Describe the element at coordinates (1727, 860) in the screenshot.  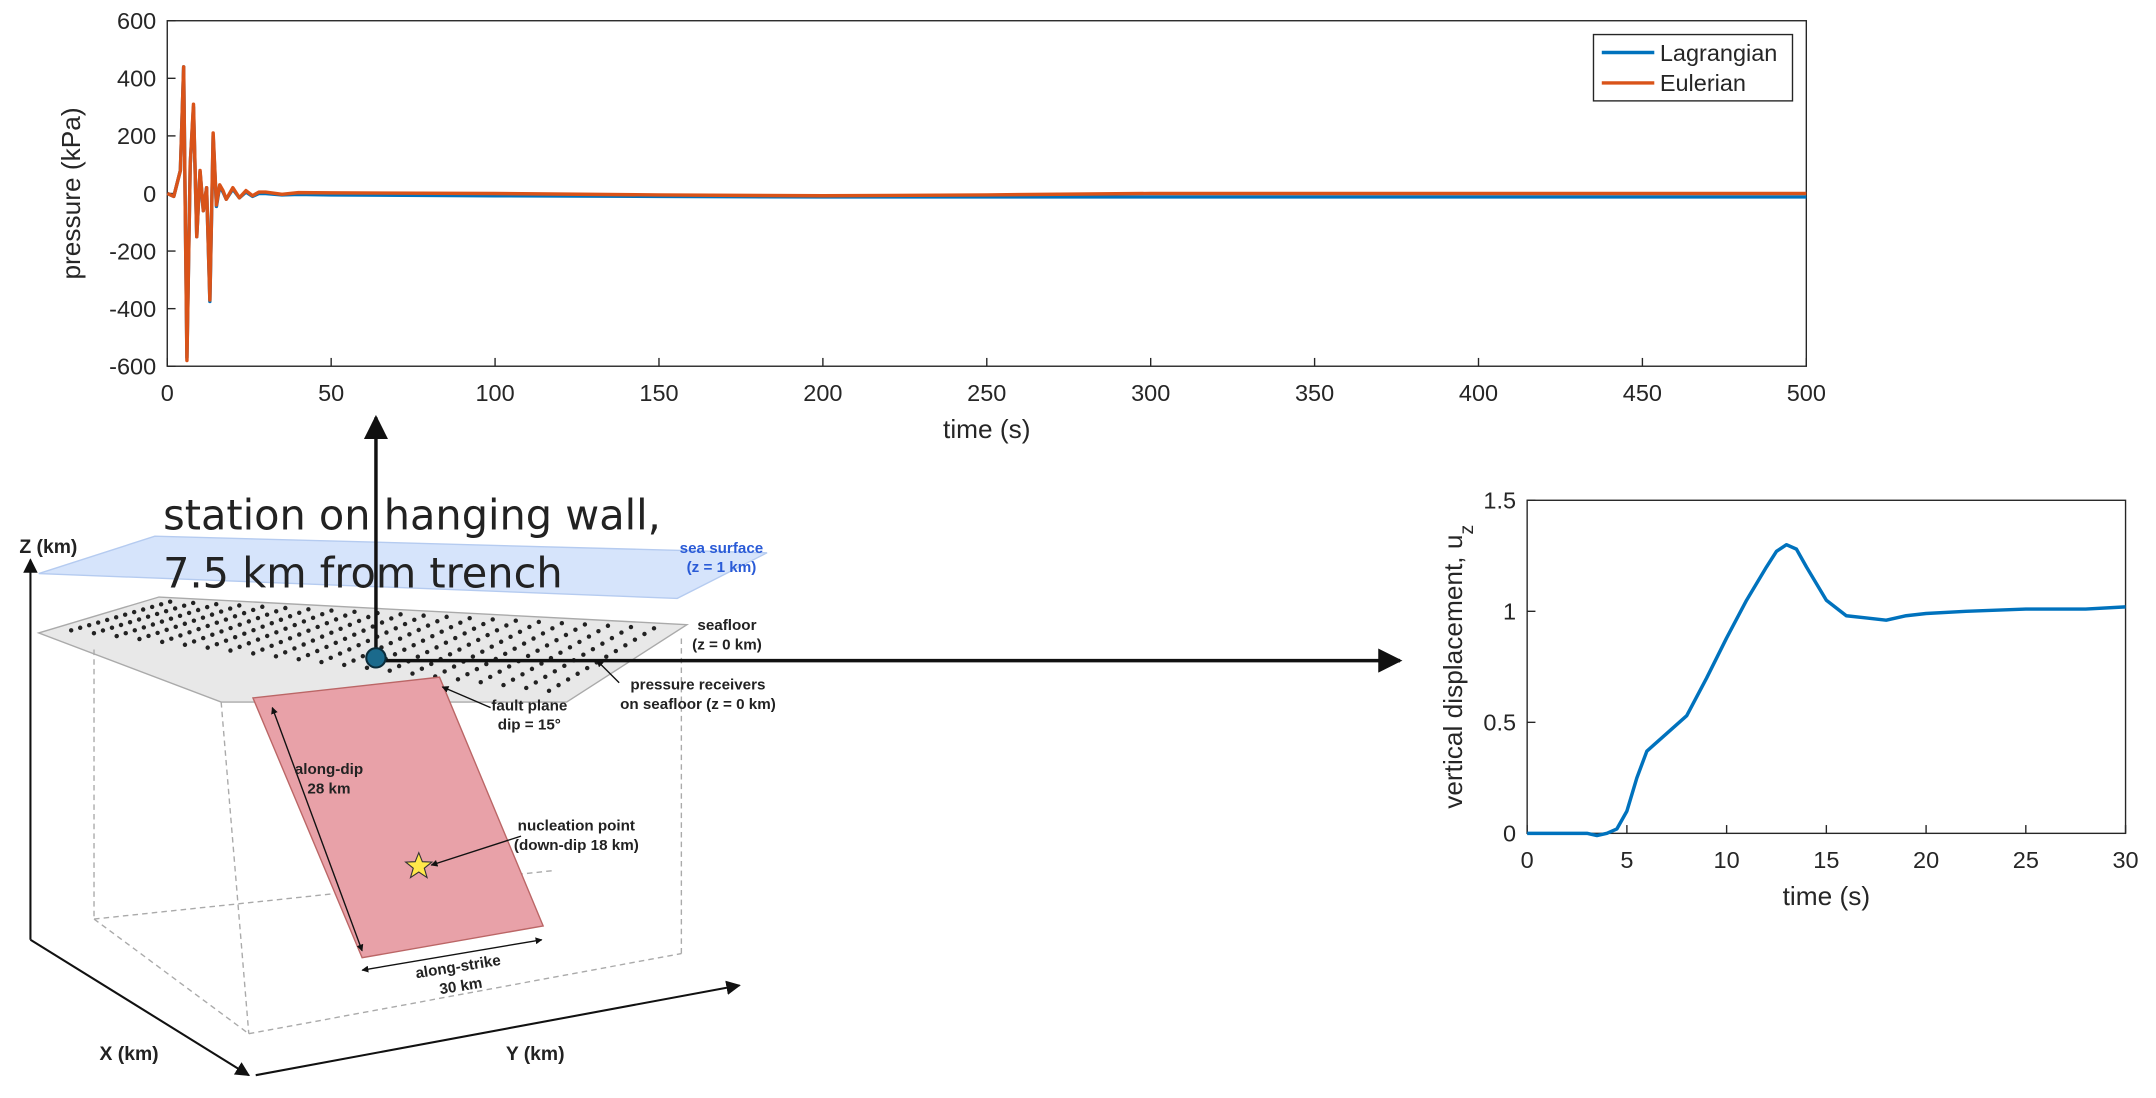
I see `x-tick-label: 10` at that location.